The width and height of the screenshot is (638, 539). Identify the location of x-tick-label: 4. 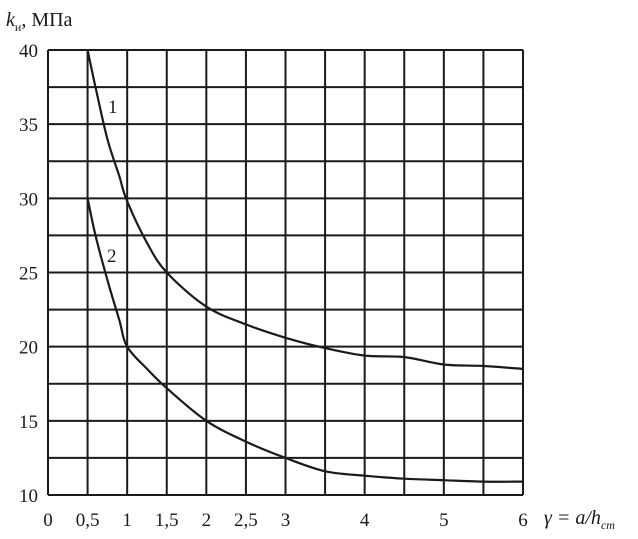
(365, 520).